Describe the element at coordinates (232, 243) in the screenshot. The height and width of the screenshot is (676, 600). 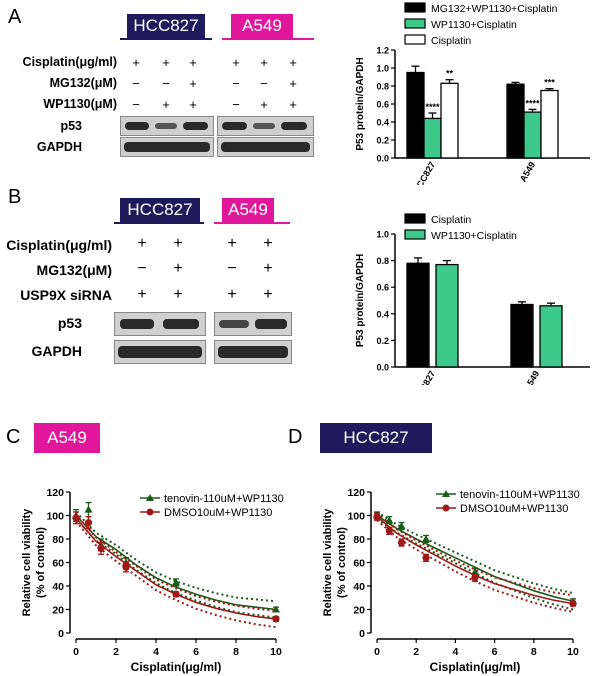
I see `panel-b-symbol-r0-c2: +` at that location.